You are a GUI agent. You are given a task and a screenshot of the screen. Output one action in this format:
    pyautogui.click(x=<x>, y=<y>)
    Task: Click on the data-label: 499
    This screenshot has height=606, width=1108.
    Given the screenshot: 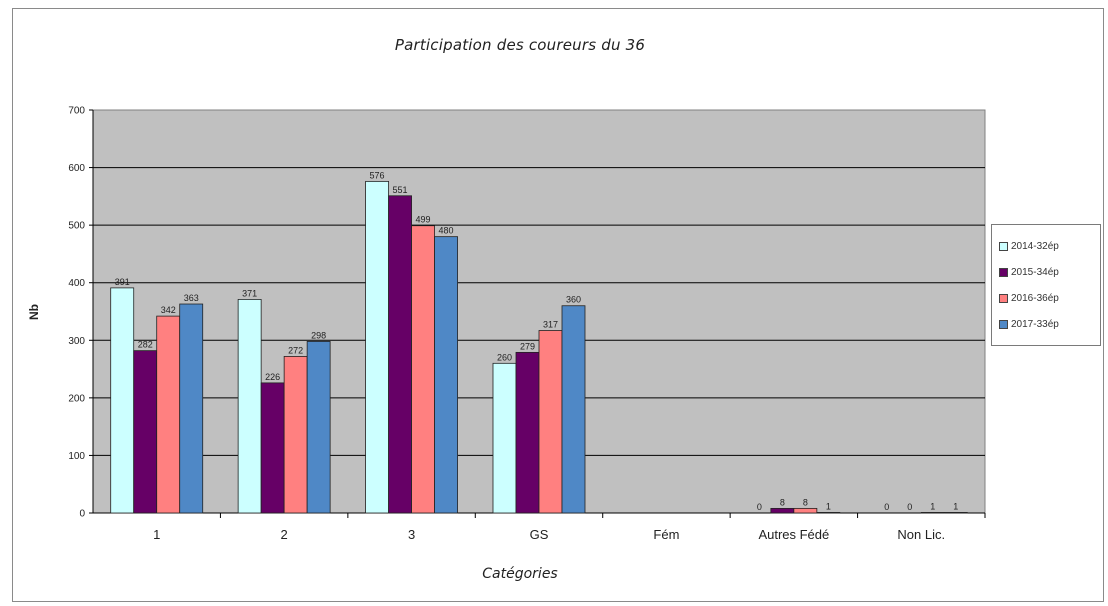 What is the action you would take?
    pyautogui.click(x=423, y=220)
    